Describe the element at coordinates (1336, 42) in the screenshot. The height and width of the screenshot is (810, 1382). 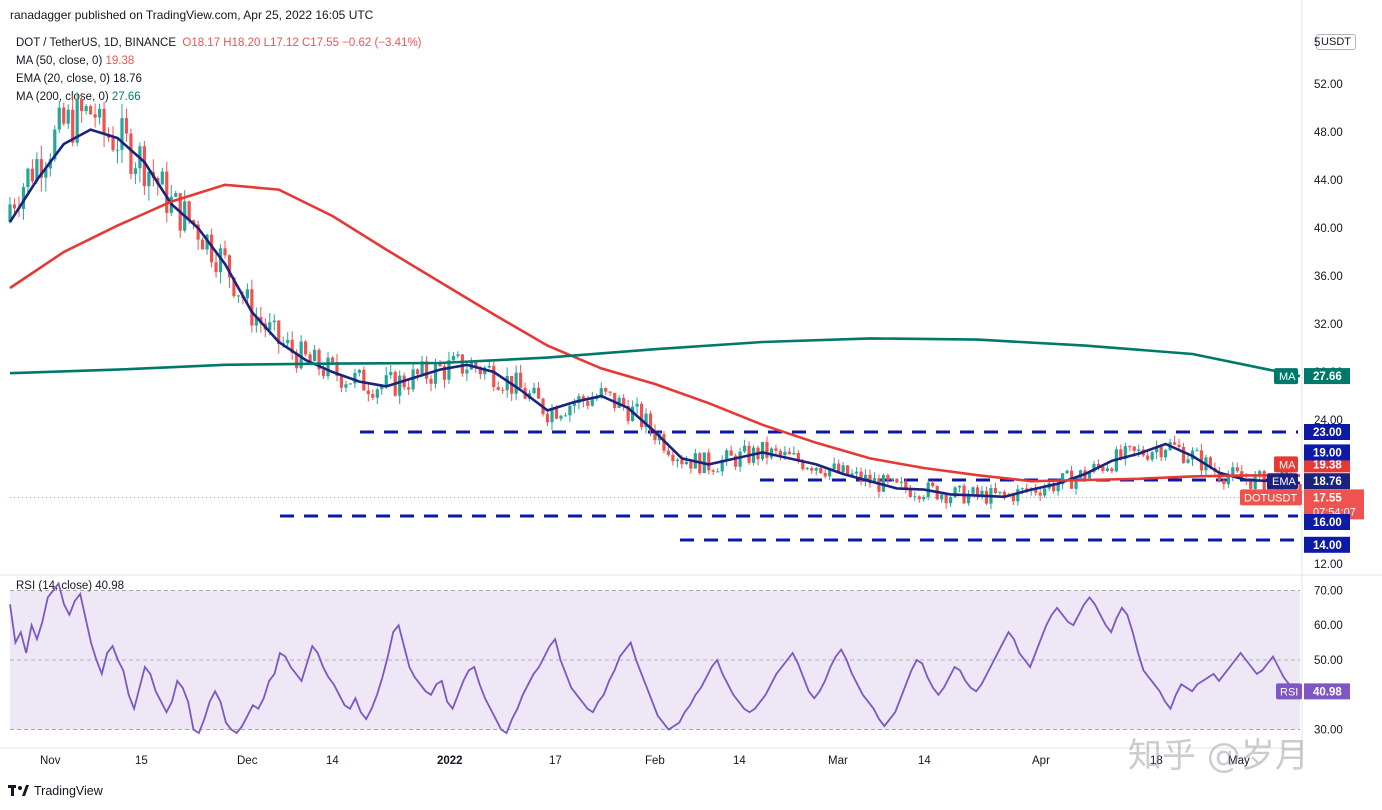
I see `currency-badge: USDT` at that location.